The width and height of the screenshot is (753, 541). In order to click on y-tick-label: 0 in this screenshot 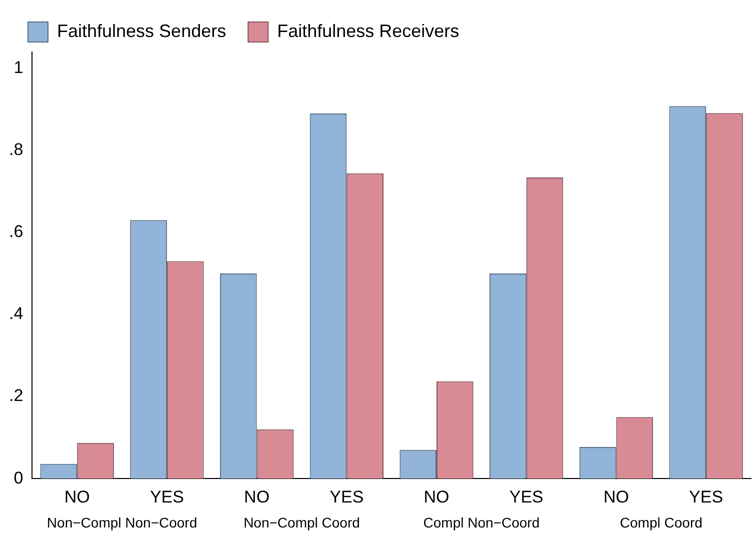, I will do `click(19, 478)`.